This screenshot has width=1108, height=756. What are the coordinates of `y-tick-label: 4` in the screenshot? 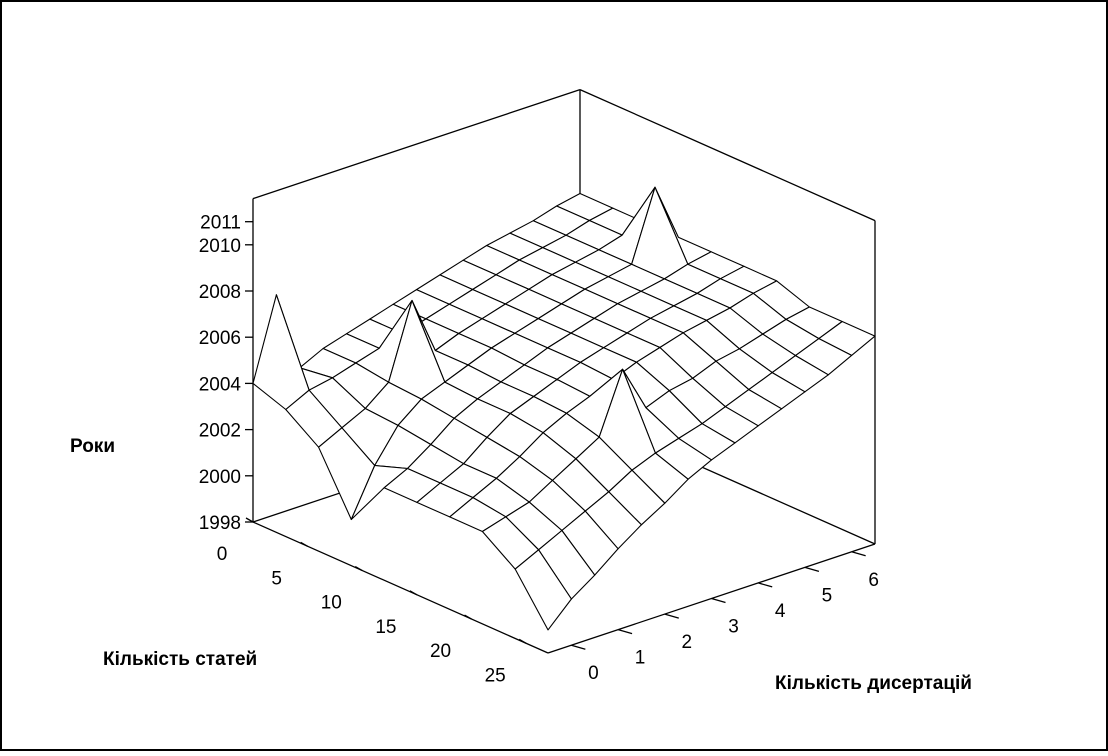 It's located at (780, 611).